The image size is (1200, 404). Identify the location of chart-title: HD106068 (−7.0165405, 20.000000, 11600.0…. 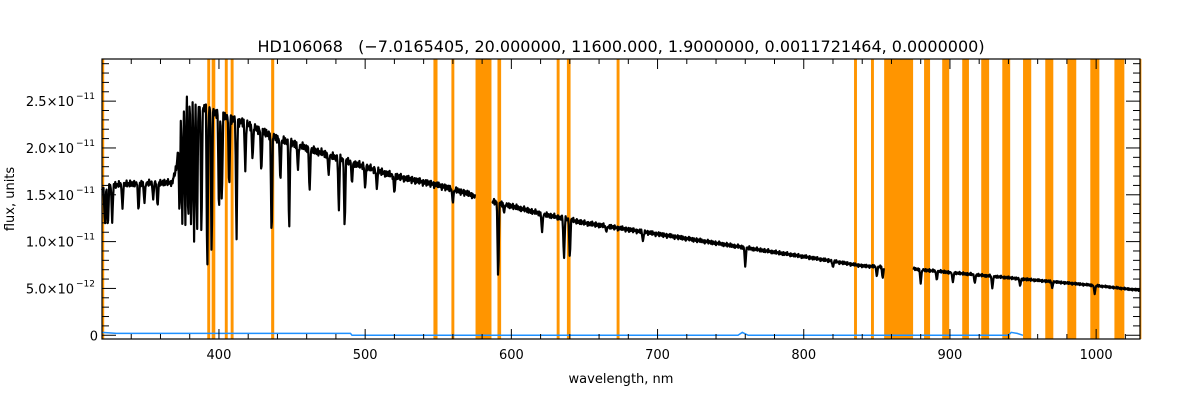
(620, 46).